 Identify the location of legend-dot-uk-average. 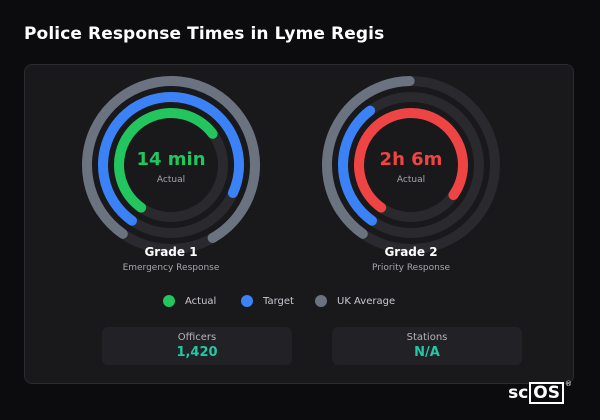
(321, 301).